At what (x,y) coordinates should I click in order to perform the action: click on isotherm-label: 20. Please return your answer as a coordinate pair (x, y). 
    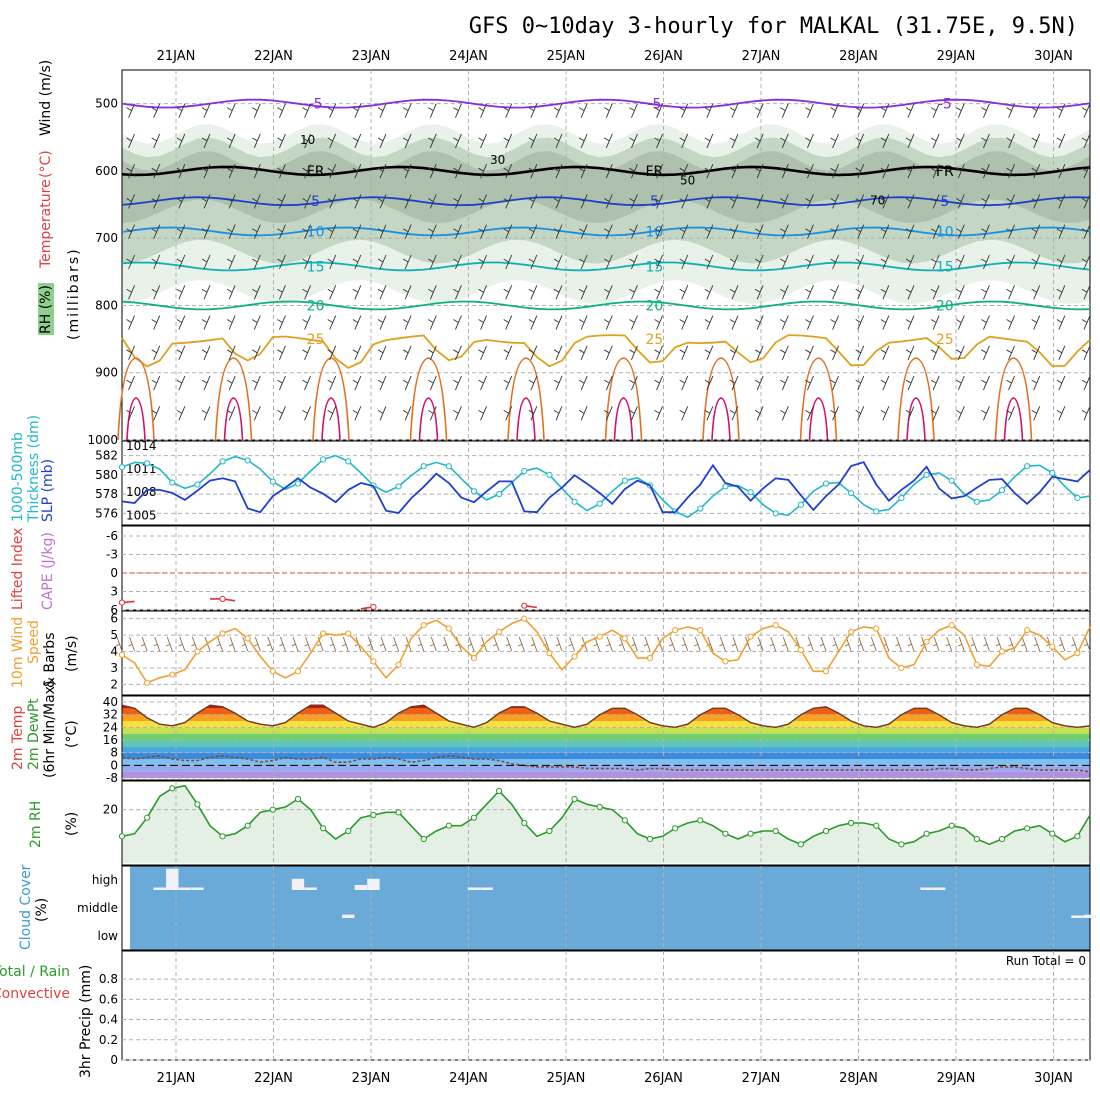
    Looking at the image, I should click on (945, 306).